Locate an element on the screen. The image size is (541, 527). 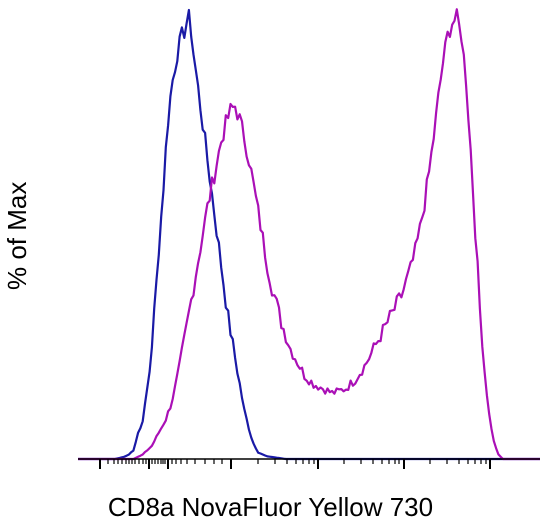
x-axis-title: CD8a NovaFluor Yellow 730 is located at coordinates (270, 507).